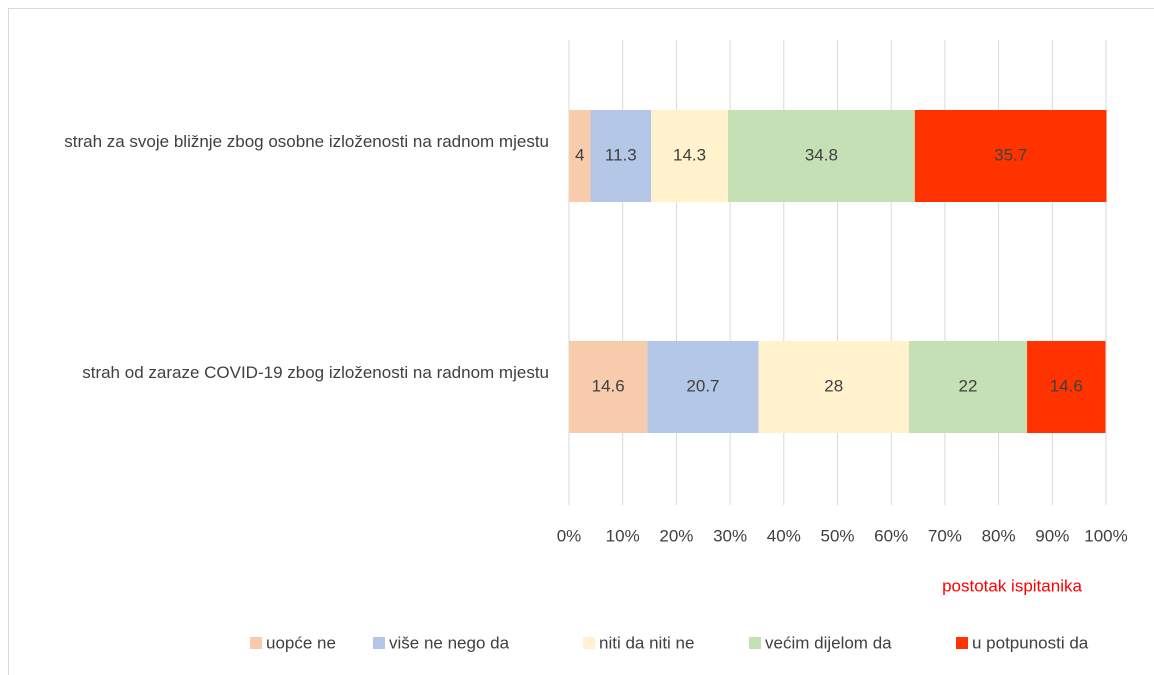 Image resolution: width=1154 pixels, height=675 pixels. I want to click on x-tick-label: 80%, so click(999, 535).